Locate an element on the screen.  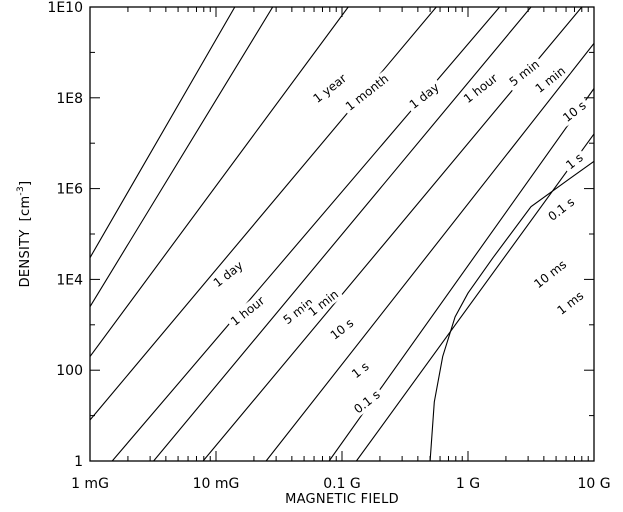
y-axis-unit-close: ] is located at coordinates (25, 183).